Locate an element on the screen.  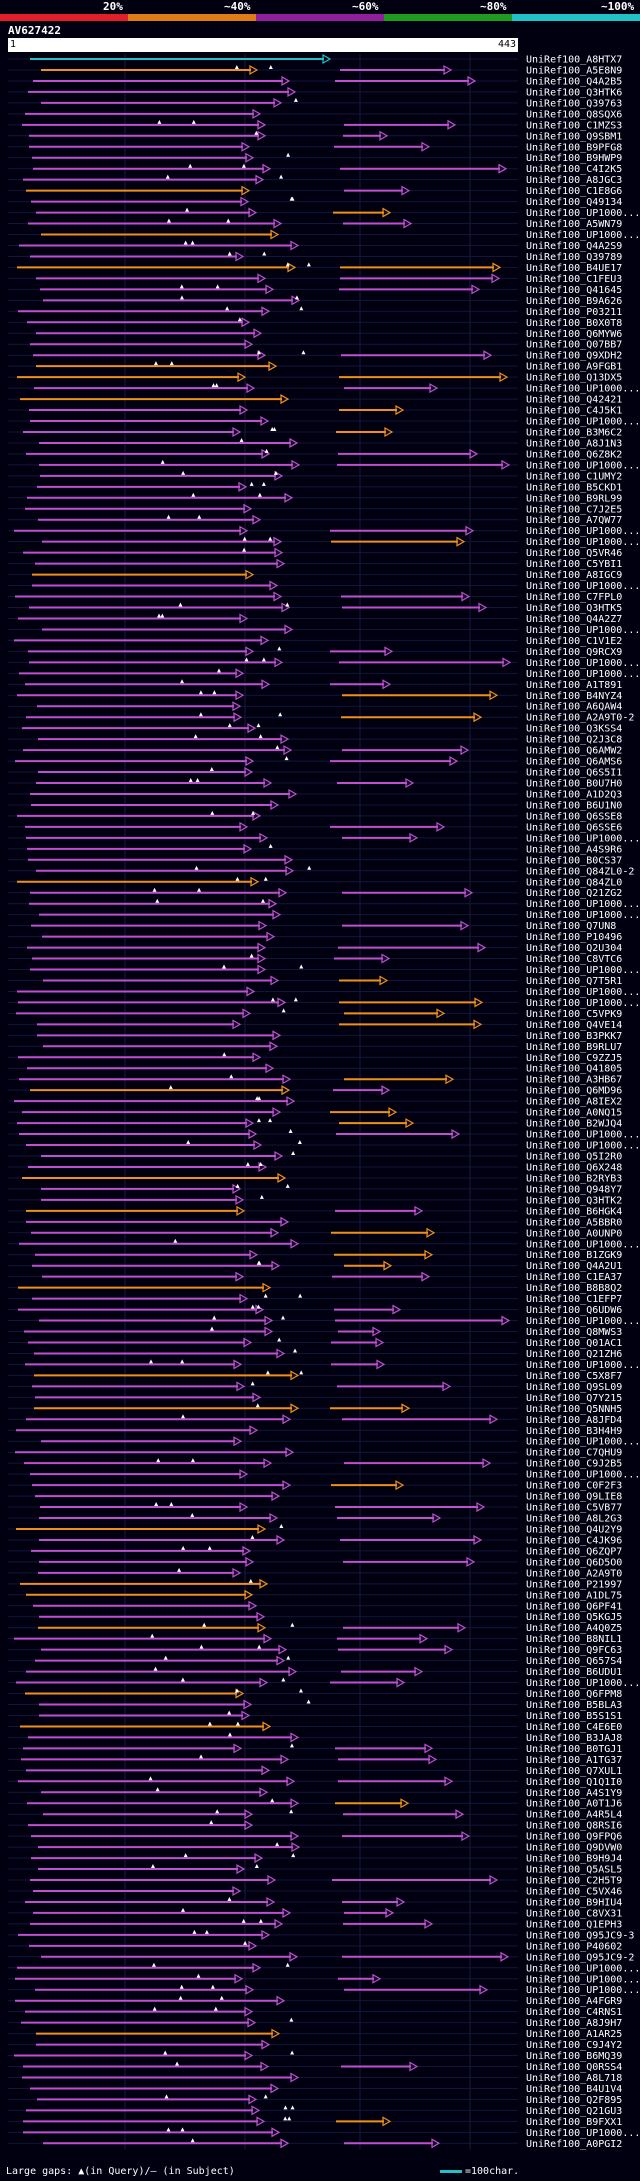
hit-label: UniRef100_Q6FPM8 is located at coordinates (574, 1694).